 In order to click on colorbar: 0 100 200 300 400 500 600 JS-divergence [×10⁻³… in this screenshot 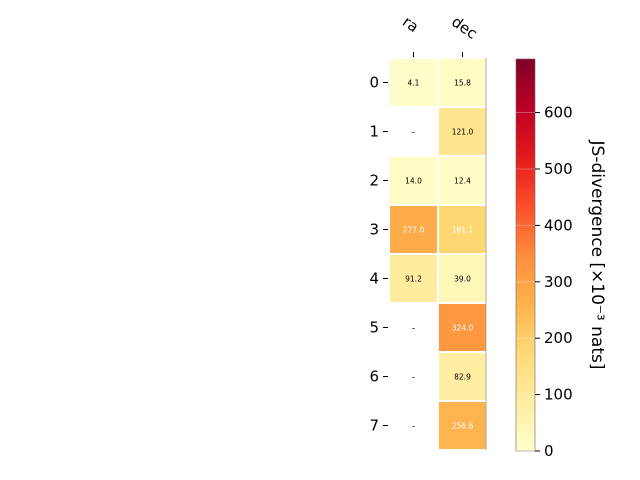, I will do `click(561, 259)`.